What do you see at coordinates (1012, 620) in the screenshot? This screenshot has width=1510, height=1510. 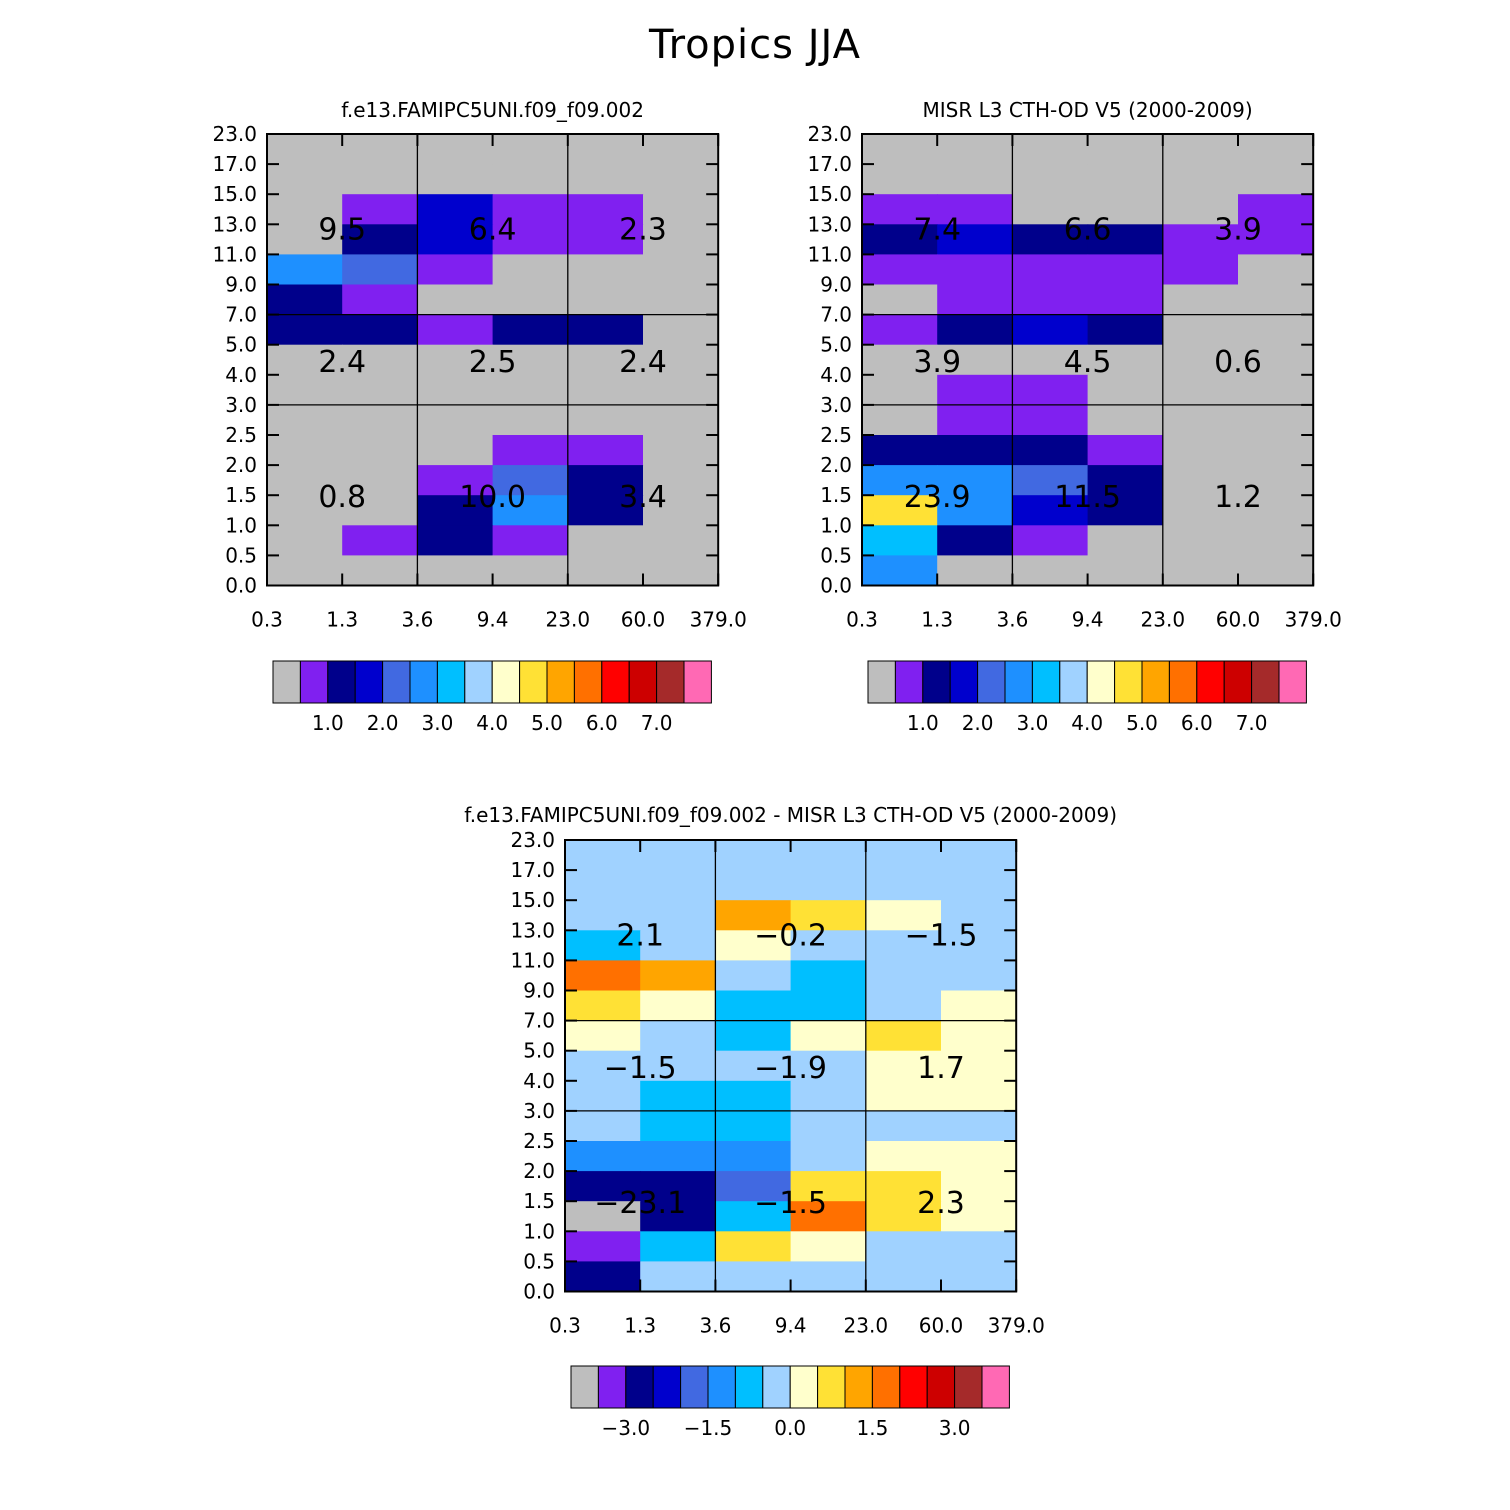 I see `x-tick-label: 3.6` at bounding box center [1012, 620].